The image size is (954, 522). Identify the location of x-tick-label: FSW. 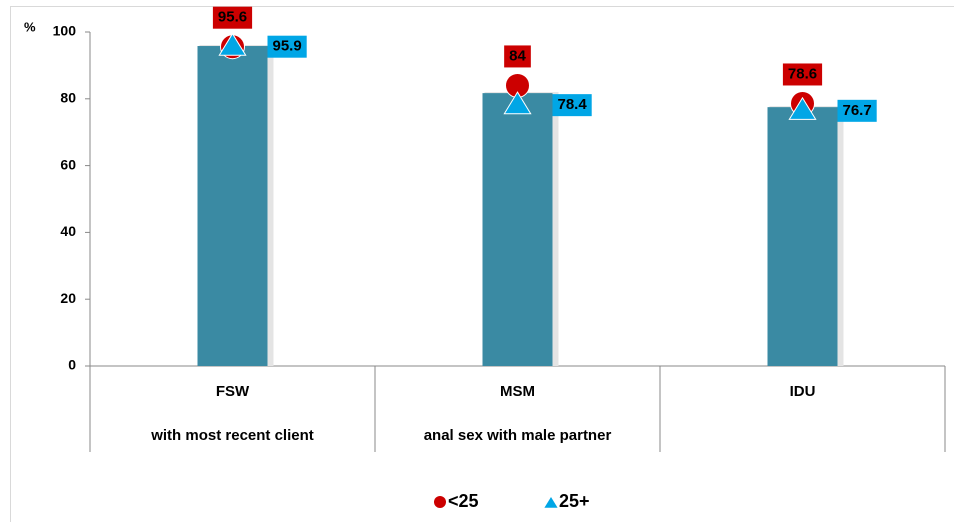
(233, 391).